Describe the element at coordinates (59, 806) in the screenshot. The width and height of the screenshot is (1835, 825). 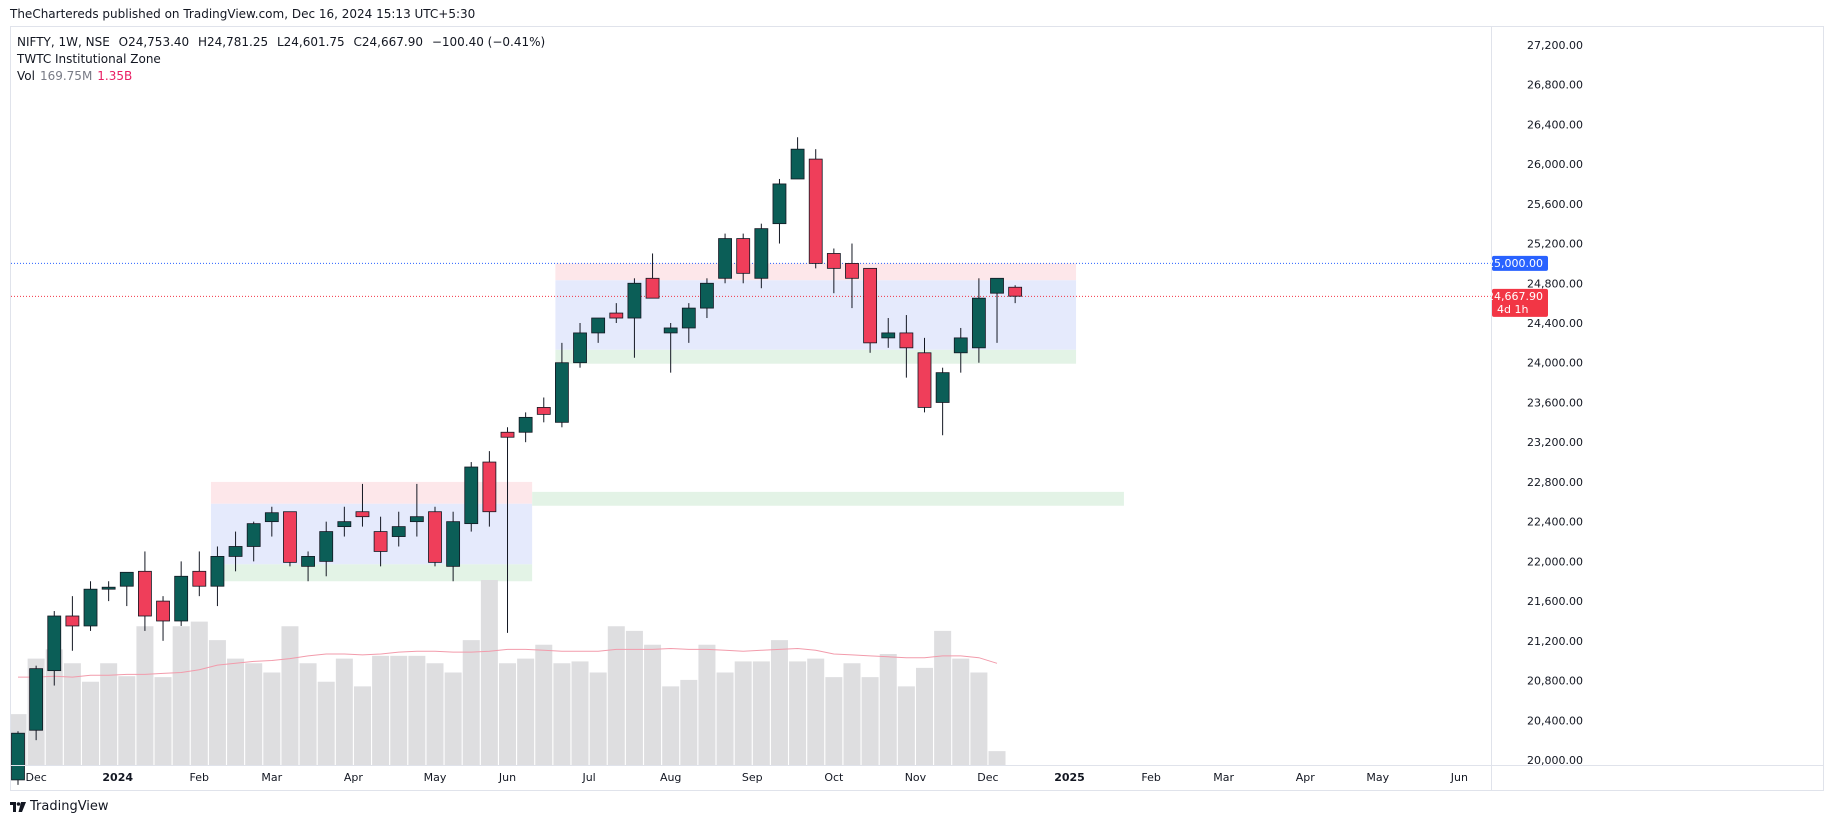
I see `tradingview-brand: TradingView` at that location.